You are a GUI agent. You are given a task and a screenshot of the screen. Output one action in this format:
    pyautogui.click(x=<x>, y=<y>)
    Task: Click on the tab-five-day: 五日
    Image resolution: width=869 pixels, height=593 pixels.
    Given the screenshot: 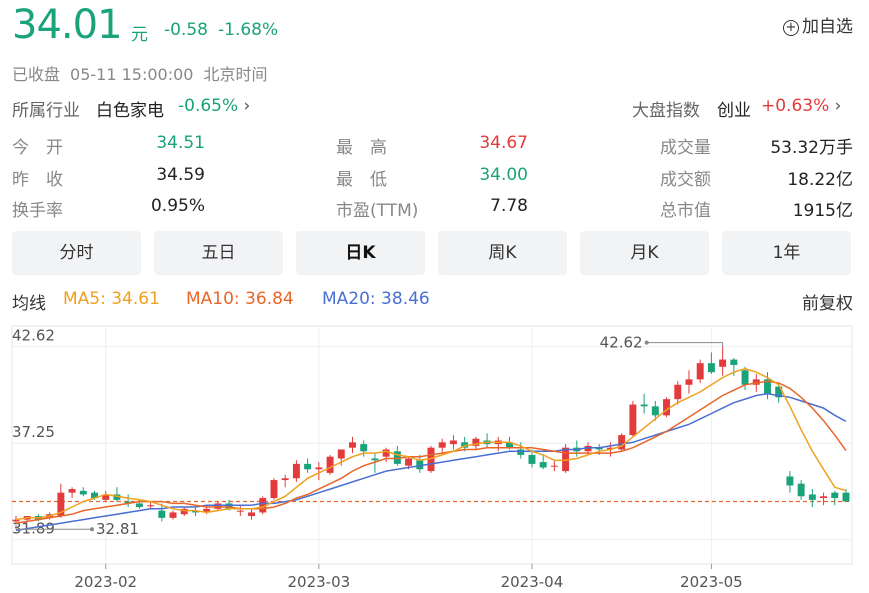 What is the action you would take?
    pyautogui.click(x=218, y=253)
    